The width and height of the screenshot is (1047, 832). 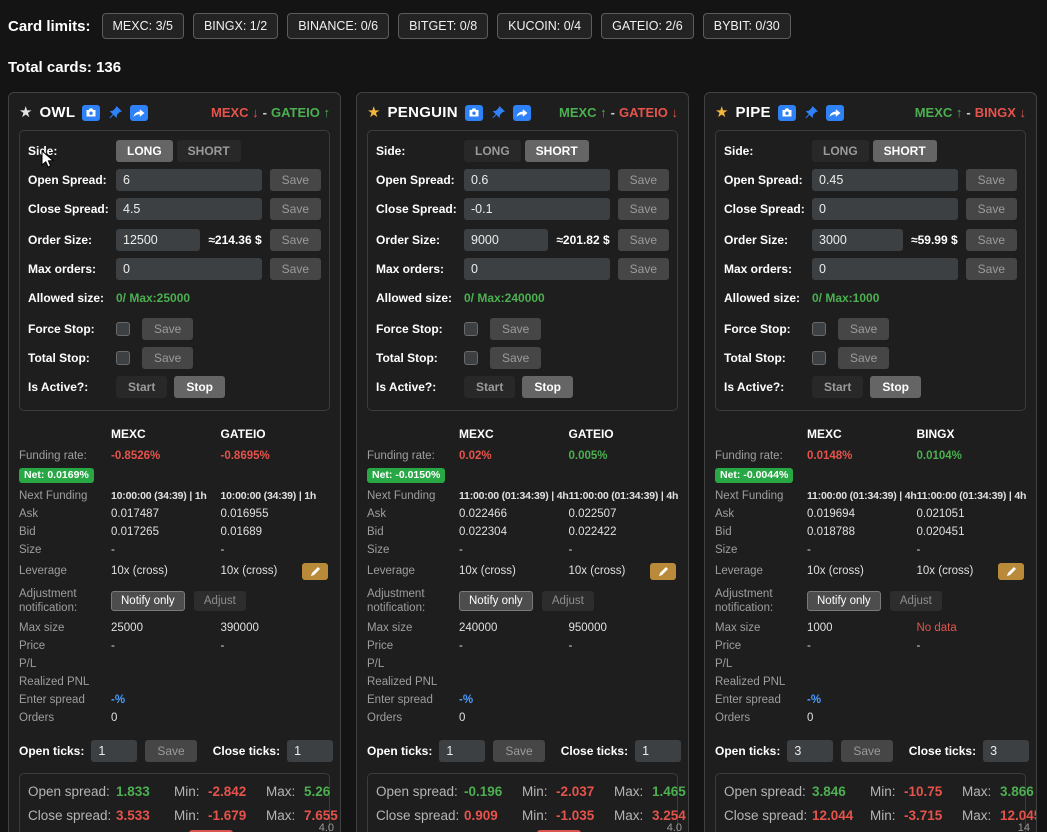 What do you see at coordinates (443, 26) in the screenshot?
I see `limit-button-bitget: BITGET: 0/8` at bounding box center [443, 26].